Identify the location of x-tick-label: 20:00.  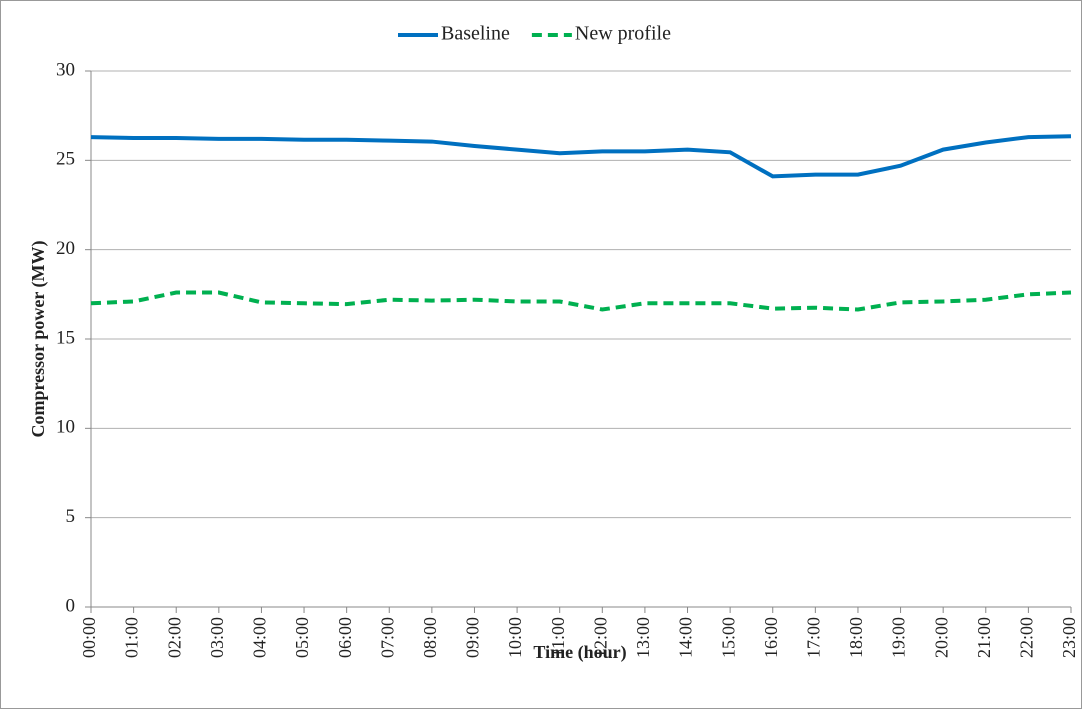
(941, 637).